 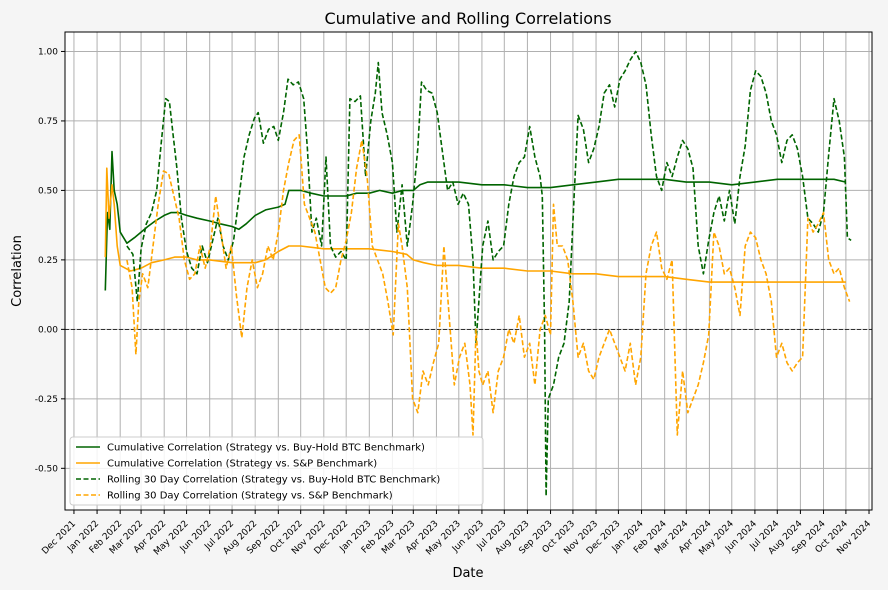 What do you see at coordinates (17, 271) in the screenshot?
I see `y-axis-label: Correlation` at bounding box center [17, 271].